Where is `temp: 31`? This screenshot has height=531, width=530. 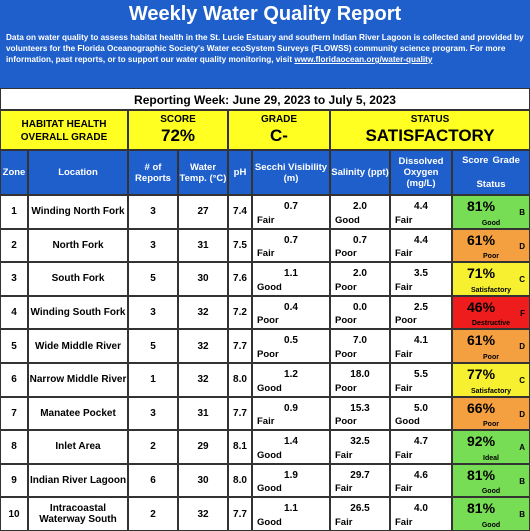 temp: 31 is located at coordinates (203, 245).